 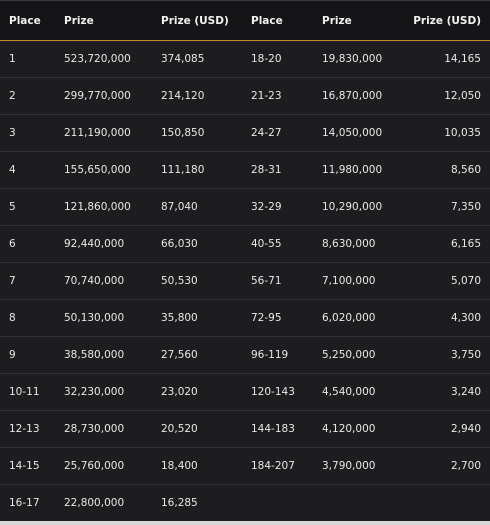 What do you see at coordinates (356, 170) in the screenshot?
I see `table-cell: 11,980,000` at bounding box center [356, 170].